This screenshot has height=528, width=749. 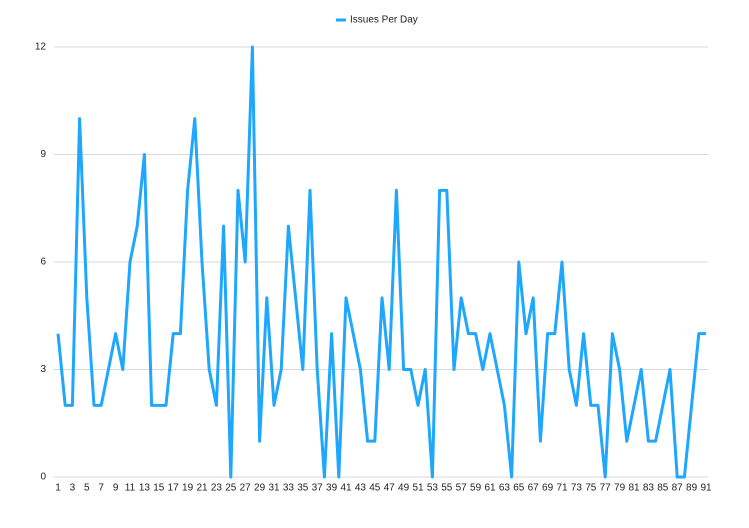 I want to click on x-tick-label: 17, so click(x=174, y=488).